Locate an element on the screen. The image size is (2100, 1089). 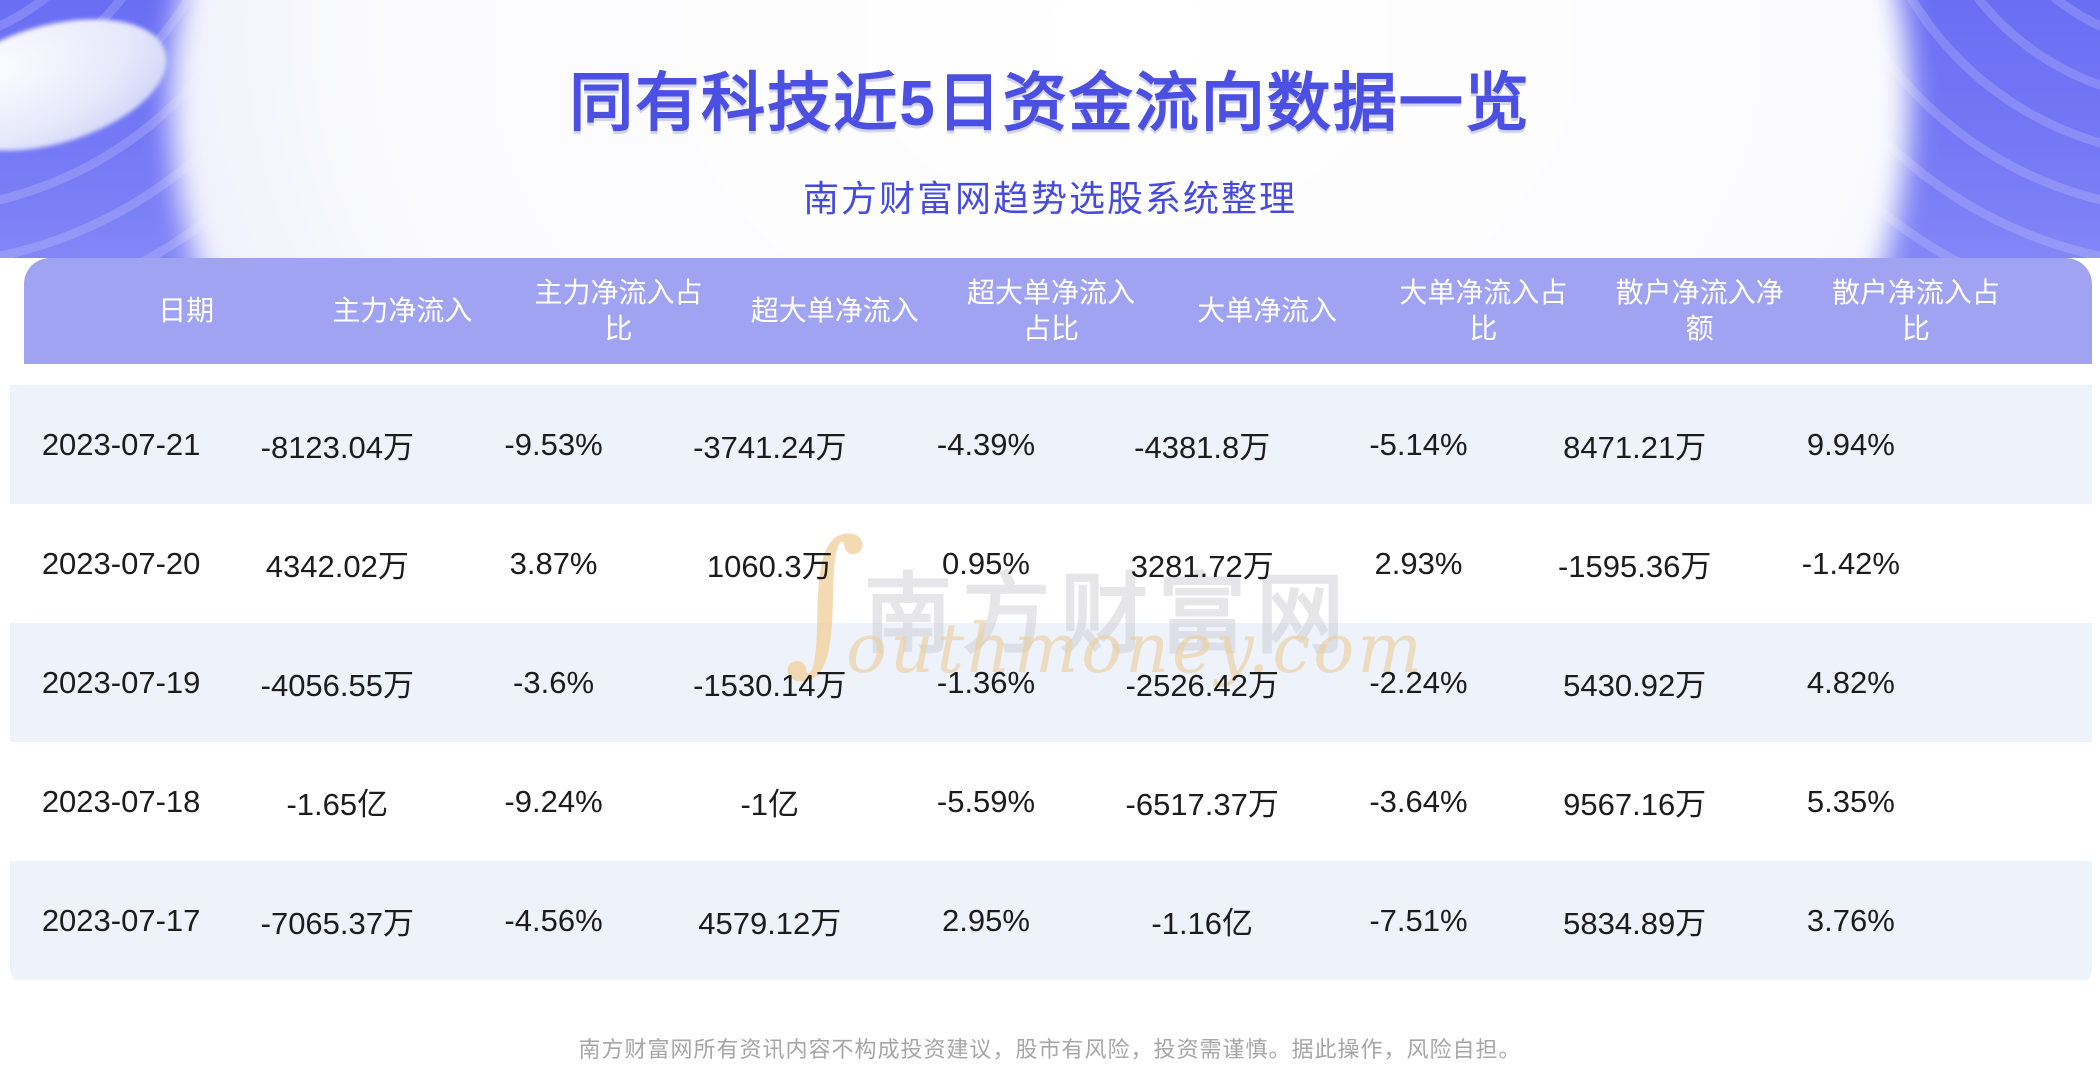
column-header: 主力净流入 is located at coordinates (402, 310).